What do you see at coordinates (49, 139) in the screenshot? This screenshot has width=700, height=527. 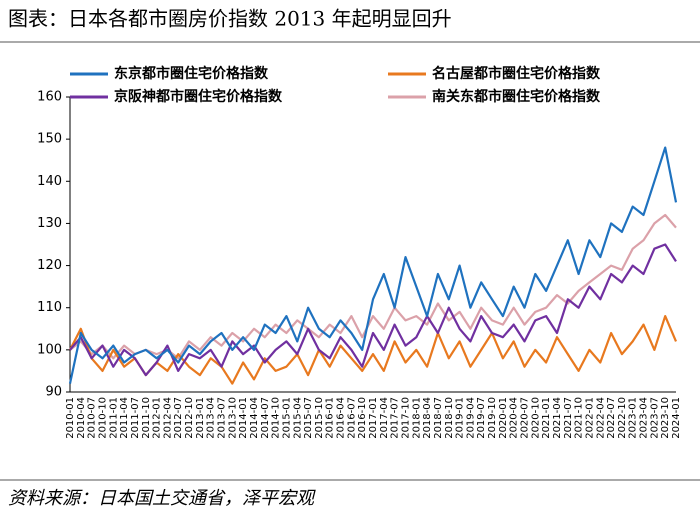 I see `y-tick-label: 150` at bounding box center [49, 139].